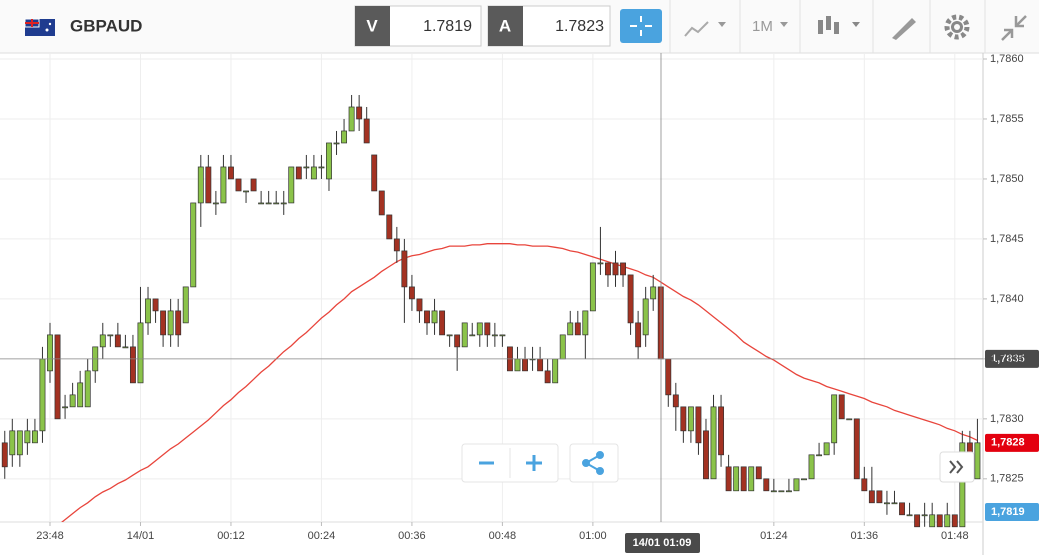 This screenshot has width=1039, height=555. What do you see at coordinates (762, 26) in the screenshot?
I see `timeframe: 1M` at bounding box center [762, 26].